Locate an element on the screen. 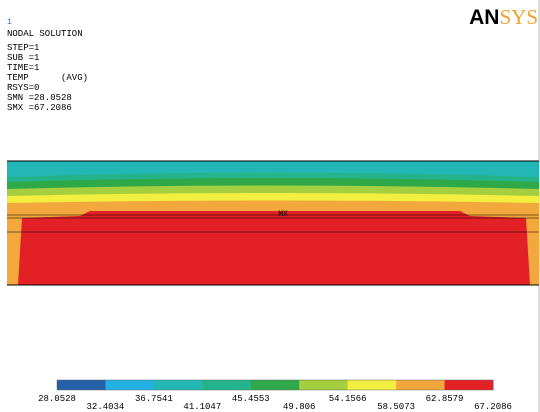 The height and width of the screenshot is (412, 540). legend-label: 32.4034 is located at coordinates (106, 407).